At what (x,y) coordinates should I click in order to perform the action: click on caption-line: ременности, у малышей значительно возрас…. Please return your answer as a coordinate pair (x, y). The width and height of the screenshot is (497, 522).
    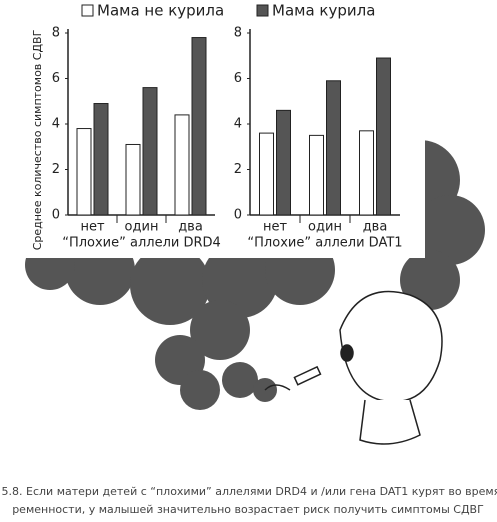
    Looking at the image, I should click on (248, 509).